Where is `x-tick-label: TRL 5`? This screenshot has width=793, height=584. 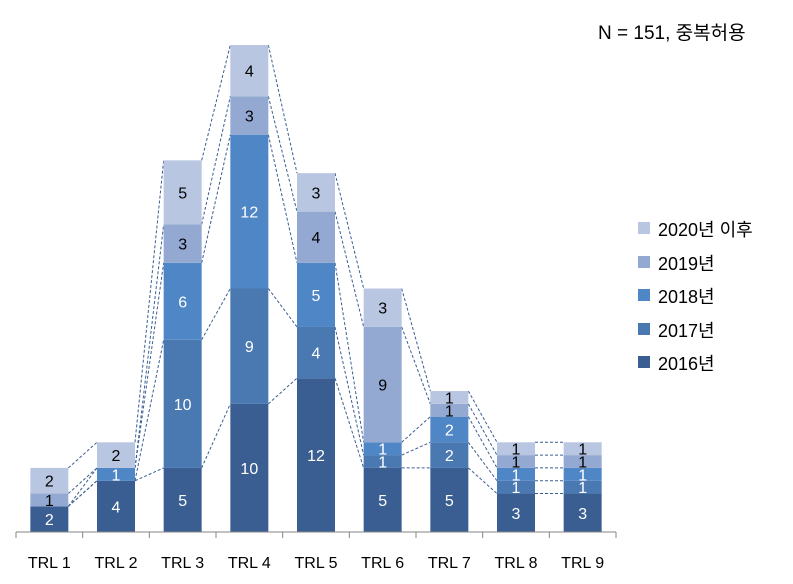
x-tick-label: TRL 5 is located at coordinates (316, 563).